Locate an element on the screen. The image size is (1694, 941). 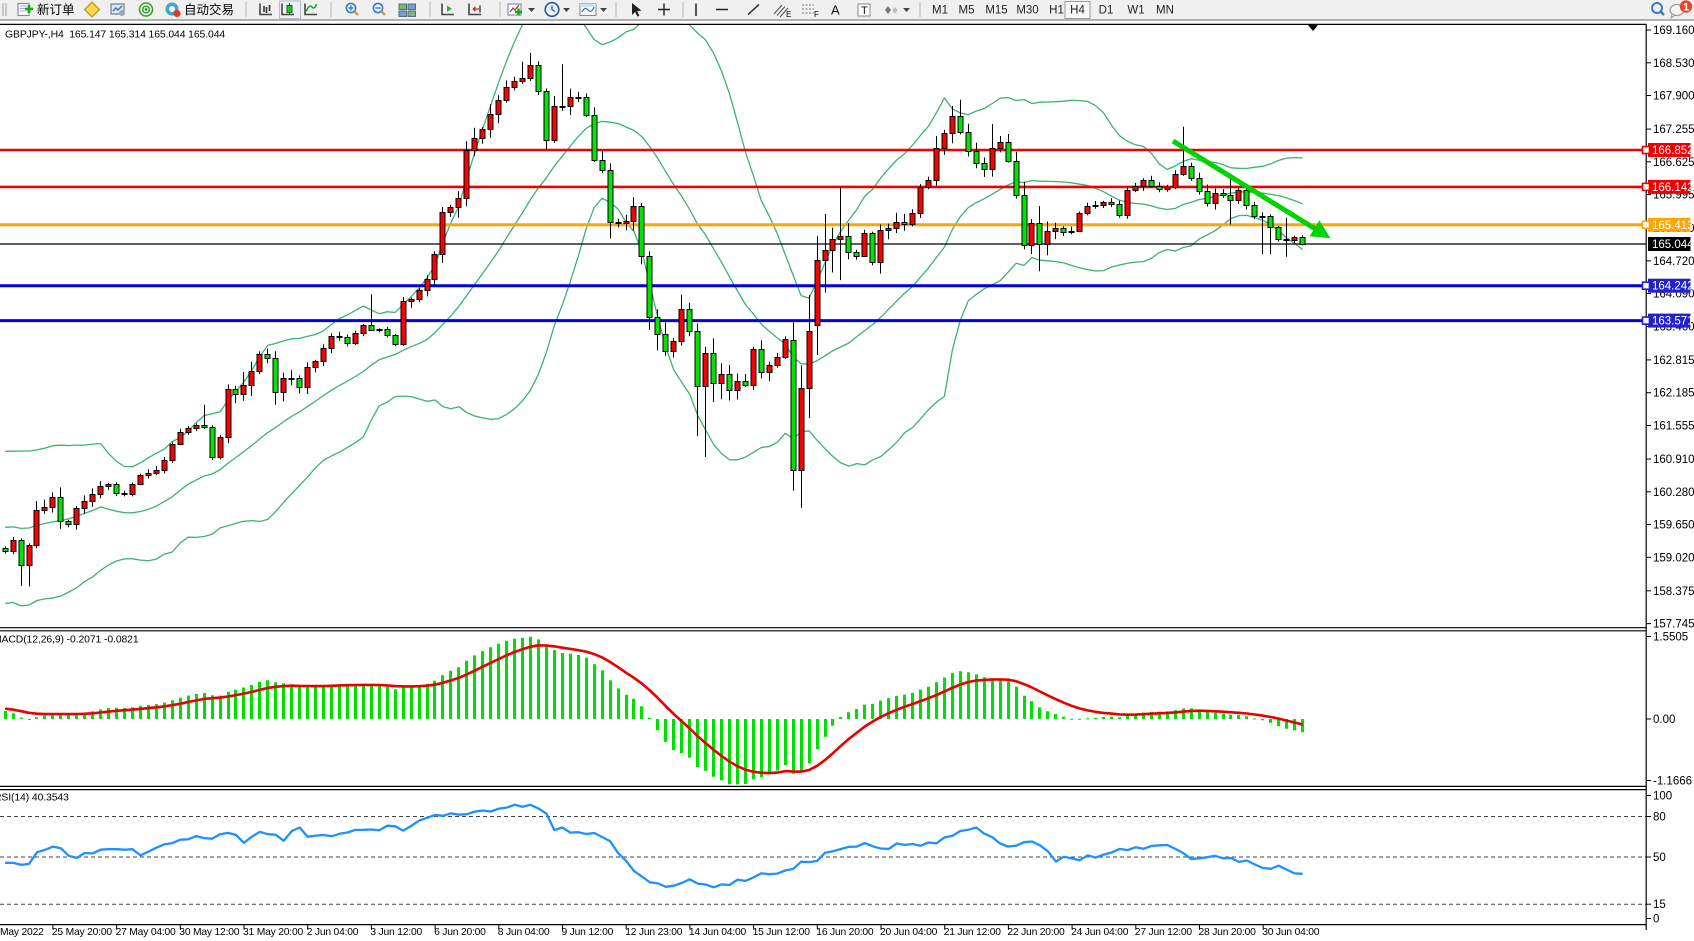
svg-text: 0 is located at coordinates (1656, 920).